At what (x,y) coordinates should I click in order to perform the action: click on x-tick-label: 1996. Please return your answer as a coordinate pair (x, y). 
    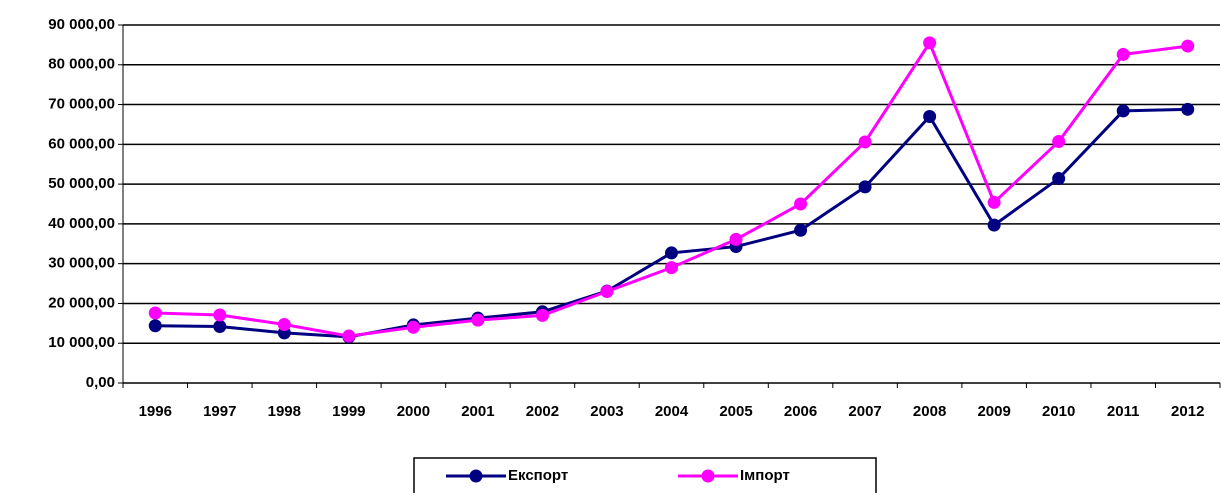
    Looking at the image, I should click on (155, 411).